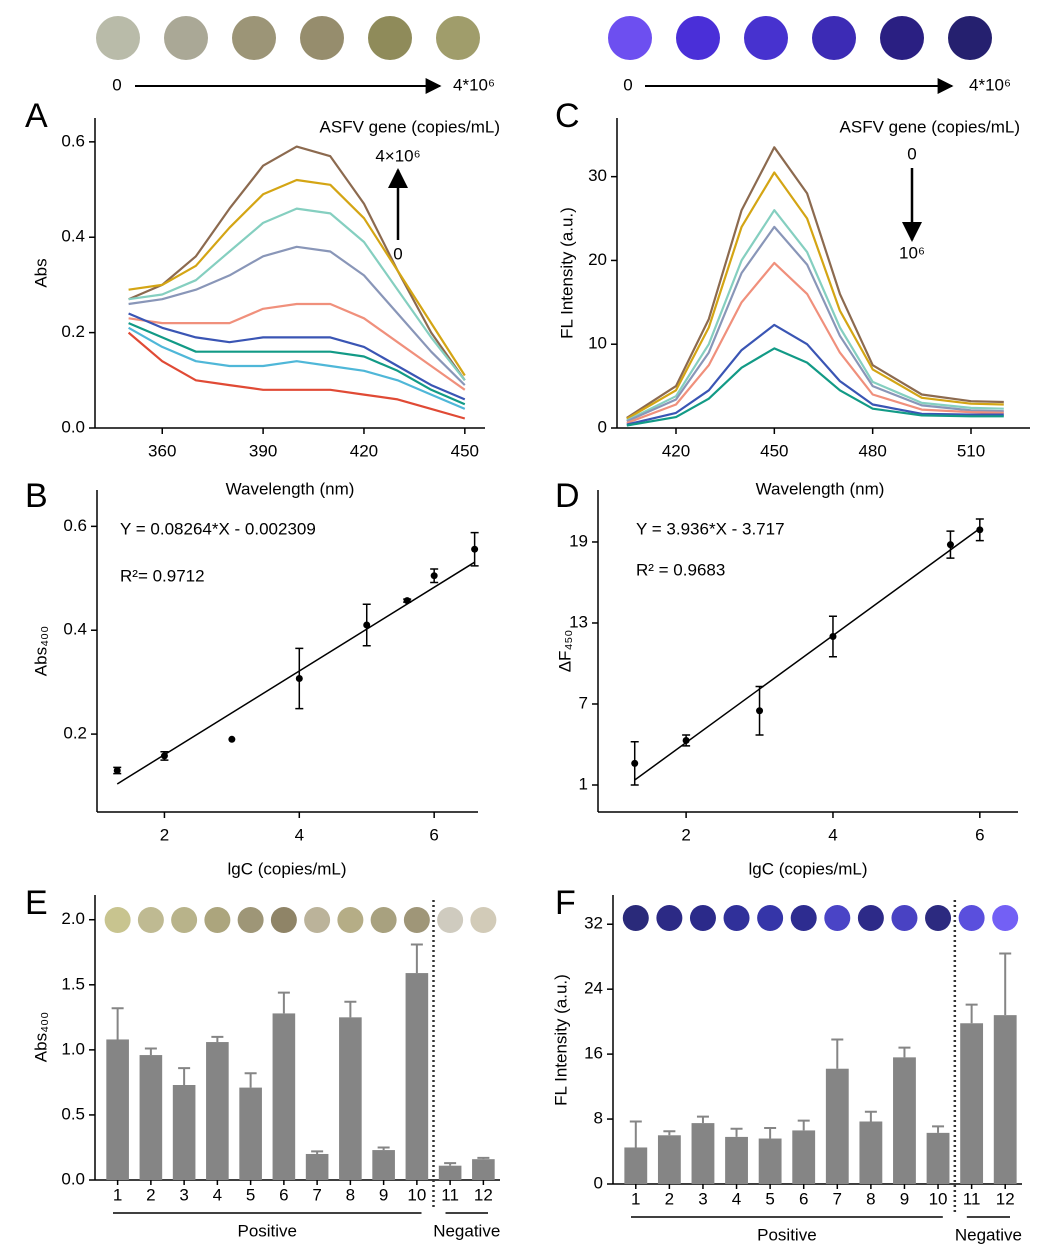 The width and height of the screenshot is (1040, 1258). Describe the element at coordinates (565, 903) in the screenshot. I see `panel-letter: F` at that location.